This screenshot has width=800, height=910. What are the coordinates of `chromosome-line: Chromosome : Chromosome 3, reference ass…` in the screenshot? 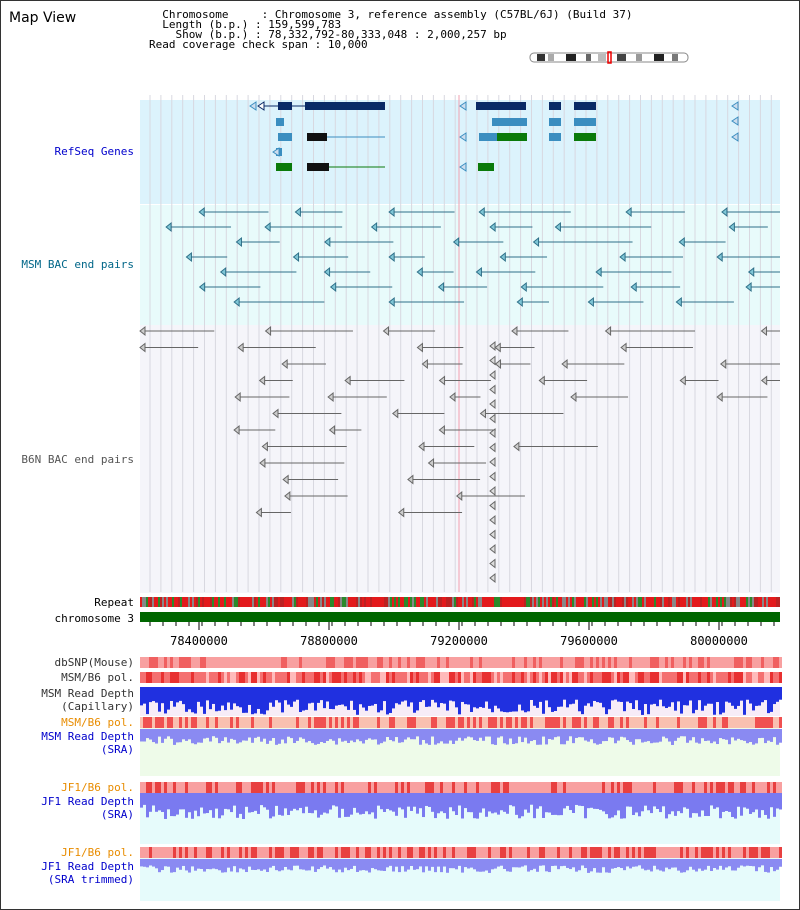 It's located at (397, 14).